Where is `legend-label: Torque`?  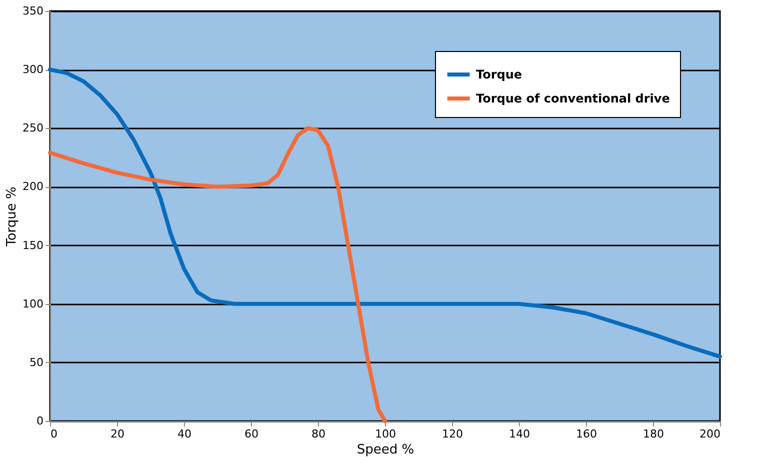
legend-label: Torque is located at coordinates (499, 75).